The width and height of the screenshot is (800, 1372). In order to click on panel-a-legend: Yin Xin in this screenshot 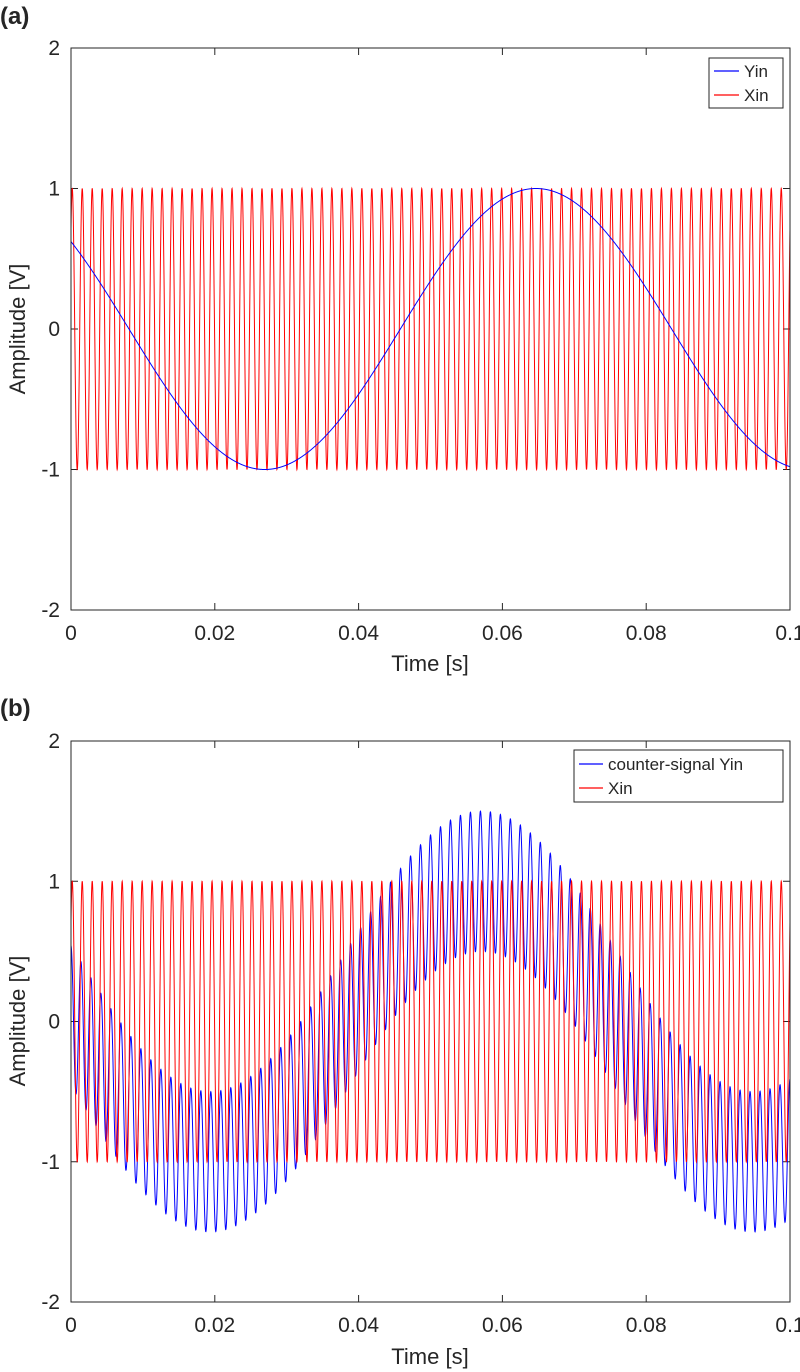, I will do `click(746, 83)`.